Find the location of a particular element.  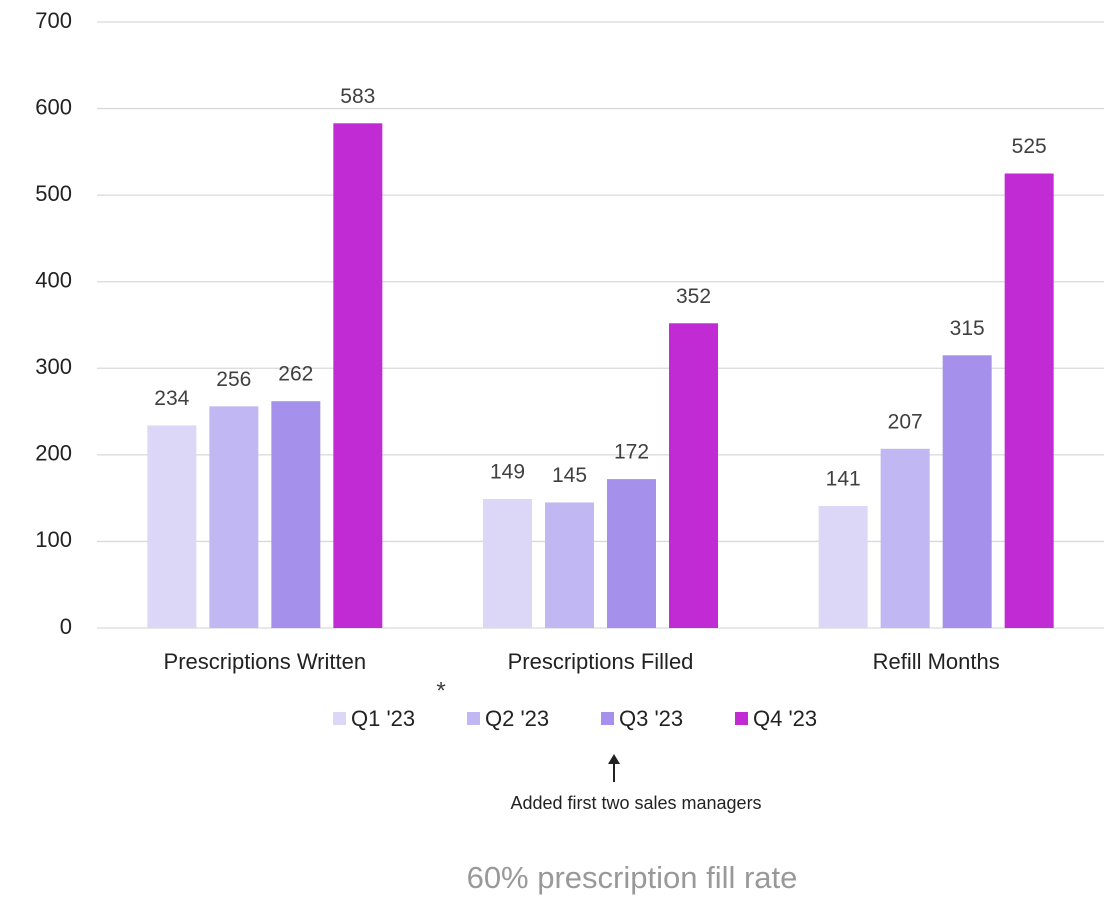

data-label: 525 is located at coordinates (1029, 146).